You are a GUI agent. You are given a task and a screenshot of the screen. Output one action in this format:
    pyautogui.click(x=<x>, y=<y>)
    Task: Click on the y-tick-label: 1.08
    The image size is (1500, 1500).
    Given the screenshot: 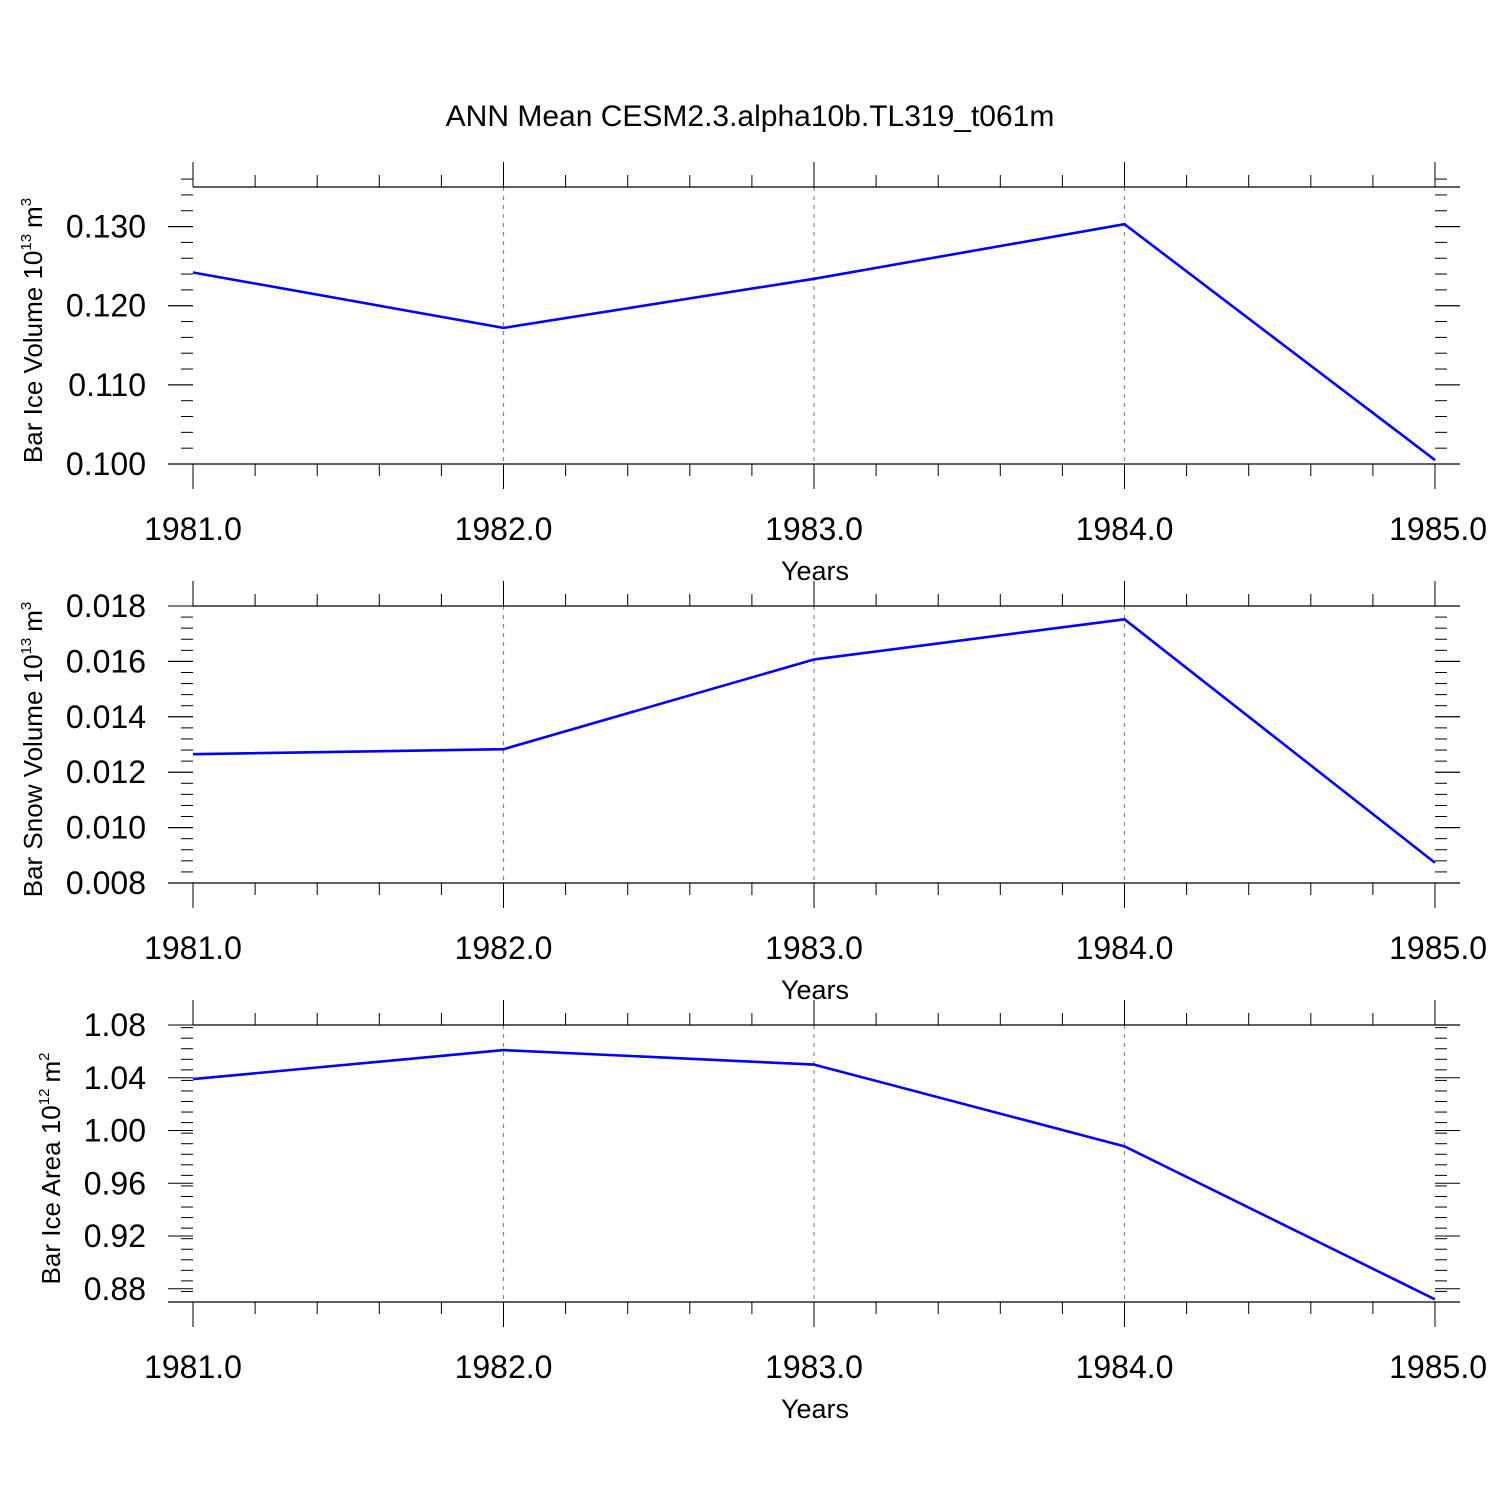 What is the action you would take?
    pyautogui.click(x=115, y=1025)
    